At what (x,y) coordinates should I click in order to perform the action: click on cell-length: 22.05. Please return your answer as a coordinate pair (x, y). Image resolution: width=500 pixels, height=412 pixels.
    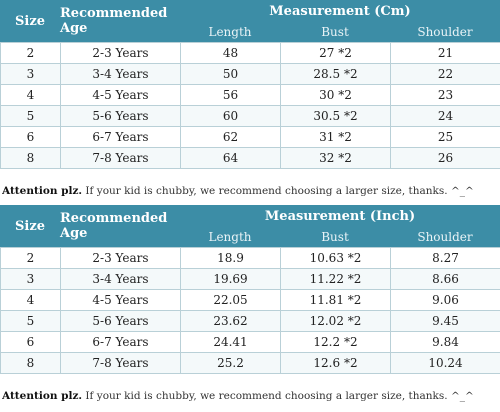
    Looking at the image, I should click on (230, 300).